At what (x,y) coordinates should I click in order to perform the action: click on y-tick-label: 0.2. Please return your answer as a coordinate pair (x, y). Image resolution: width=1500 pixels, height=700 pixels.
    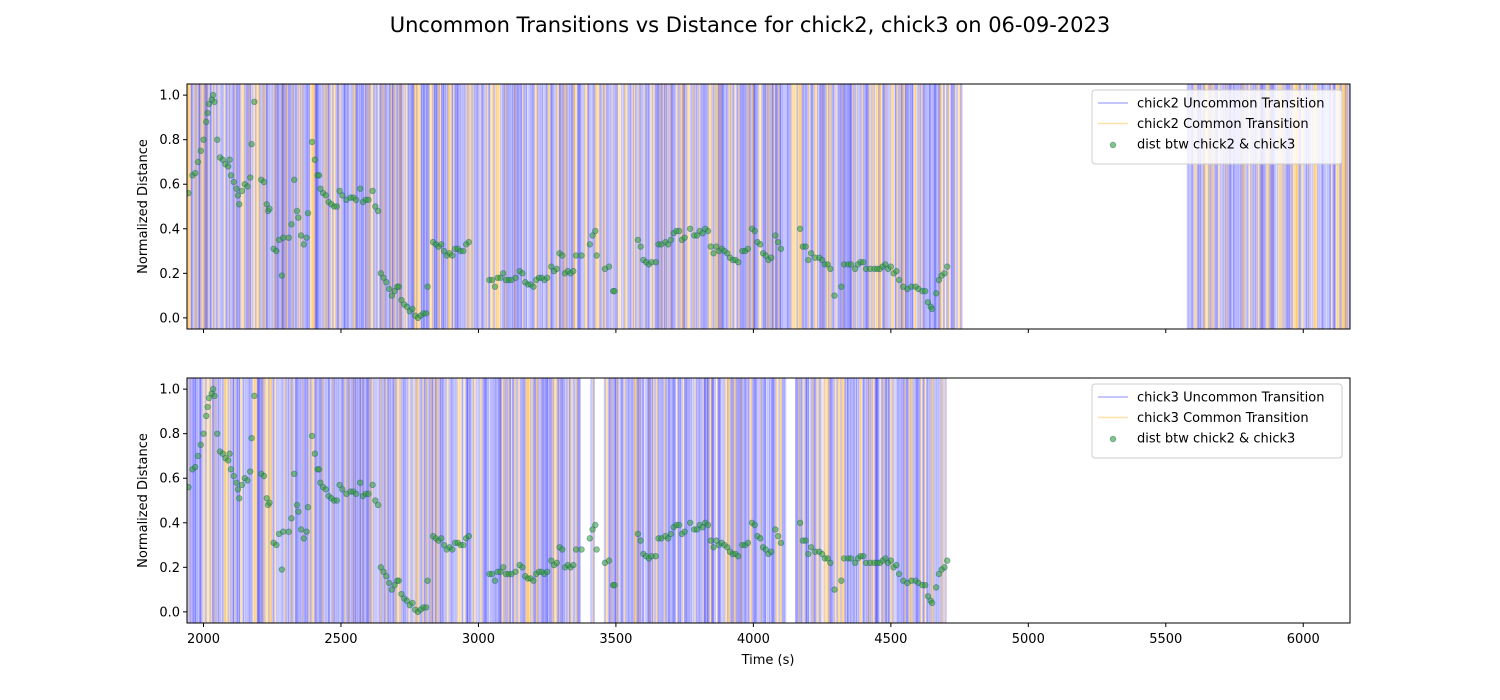
    Looking at the image, I should click on (169, 568).